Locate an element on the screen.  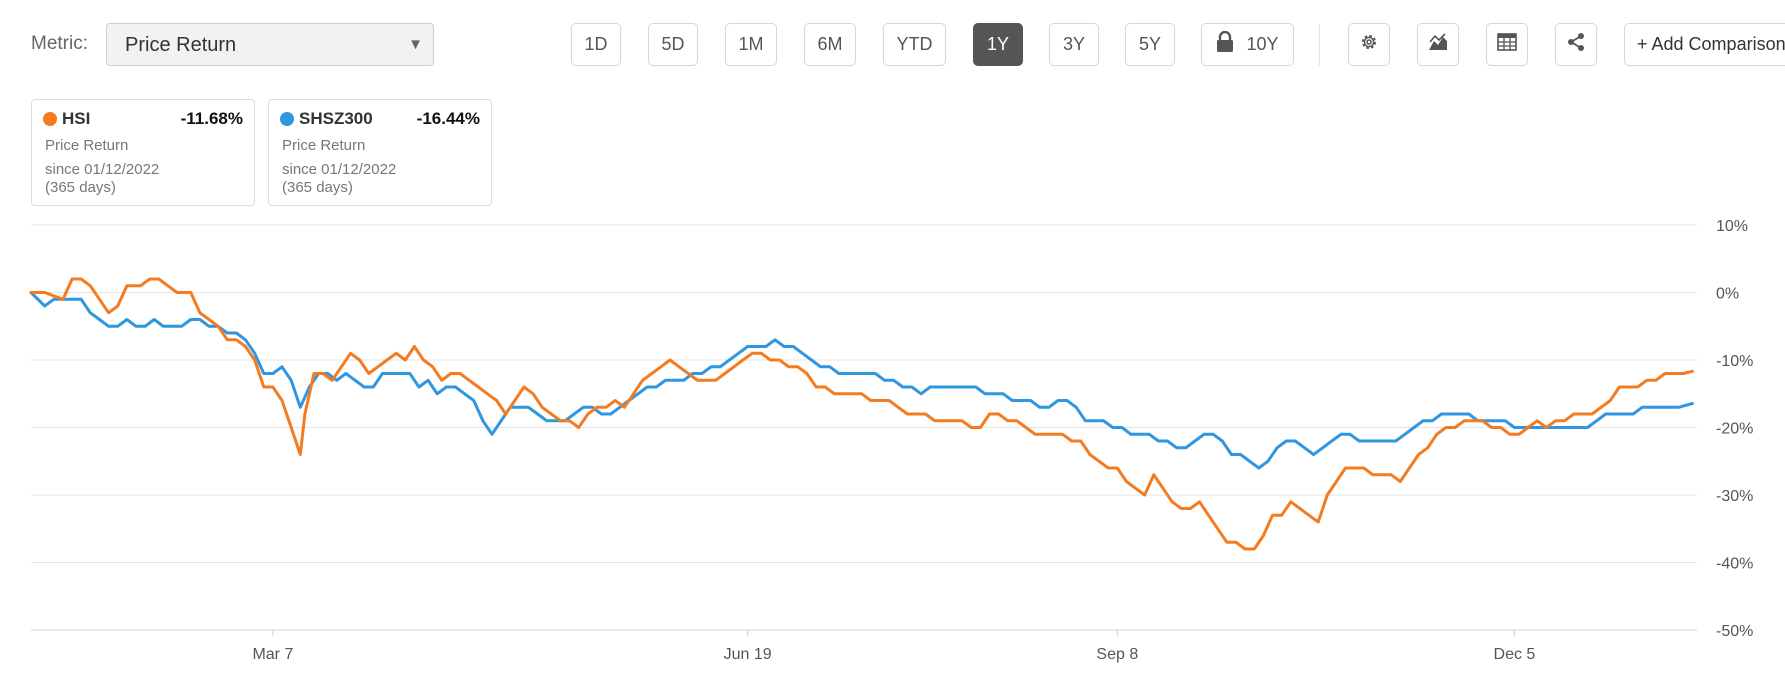
range-button-5y: 5Y is located at coordinates (1150, 44).